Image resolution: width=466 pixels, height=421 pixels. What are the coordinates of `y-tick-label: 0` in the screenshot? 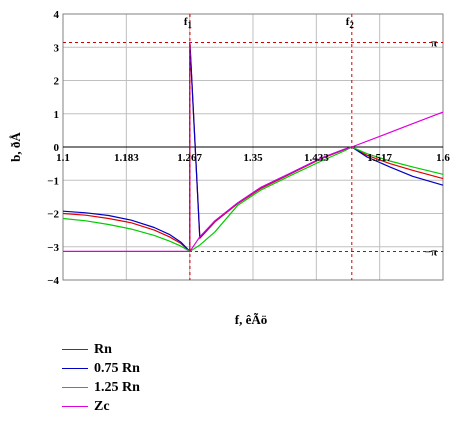 It's located at (57, 148).